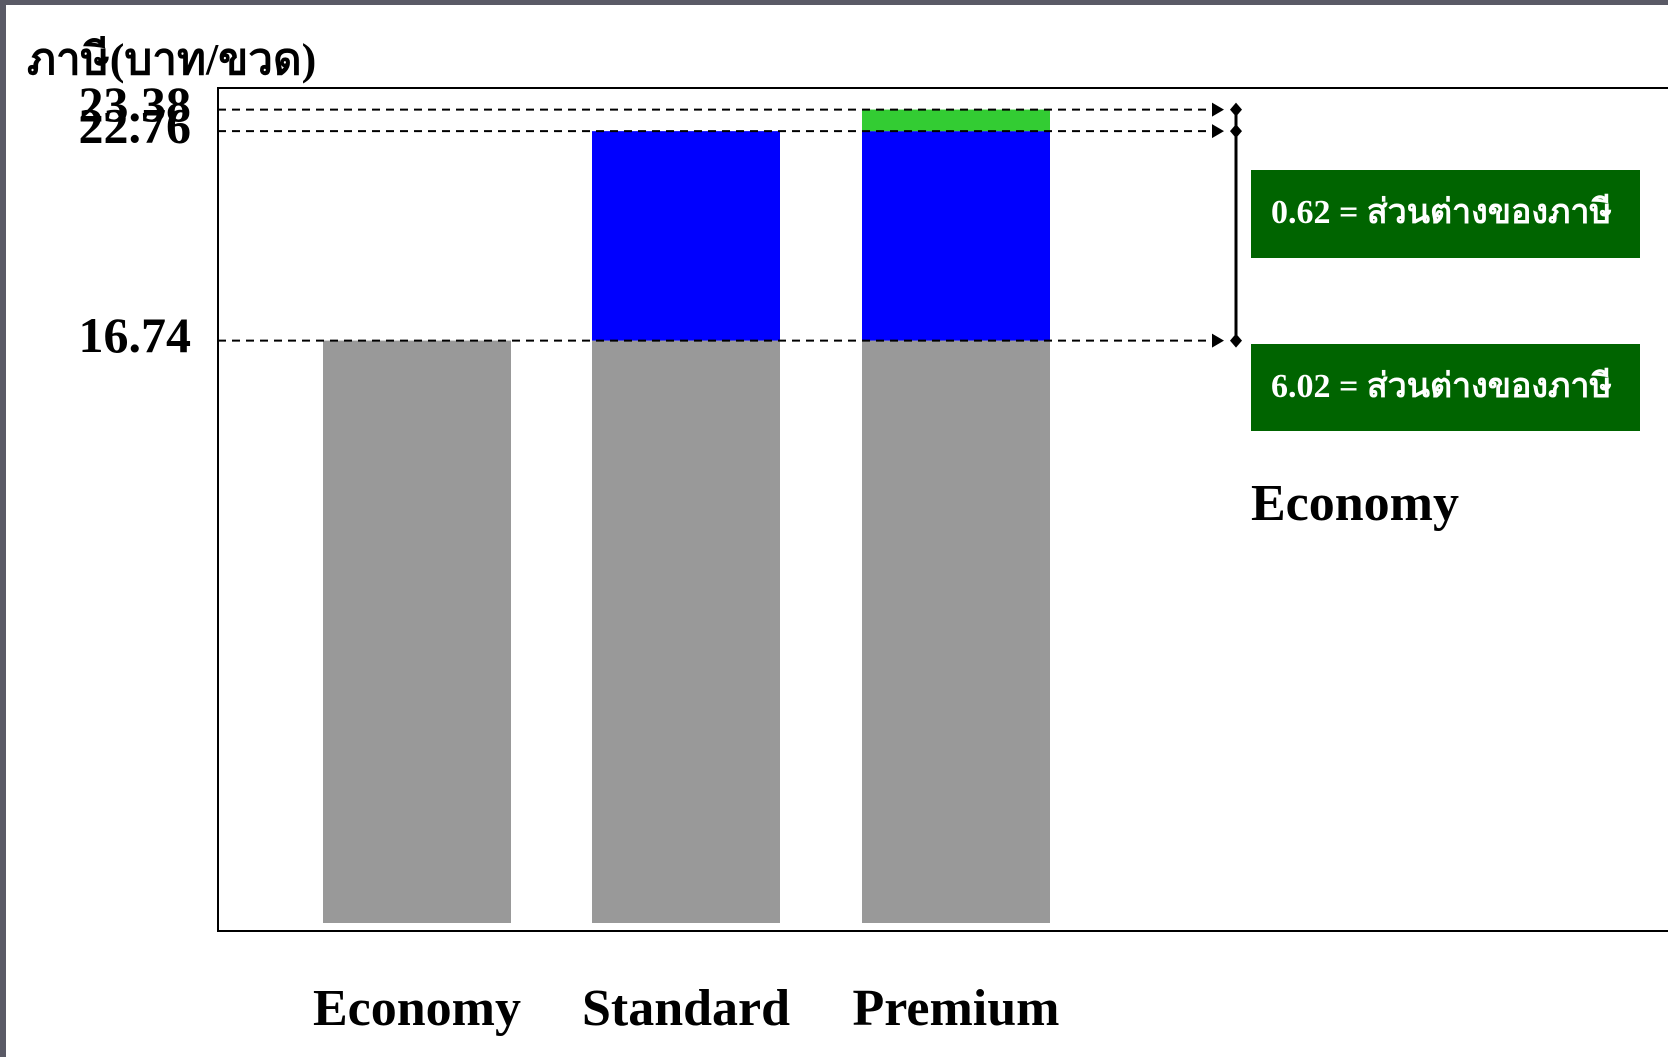 The width and height of the screenshot is (1668, 1057). Describe the element at coordinates (1355, 503) in the screenshot. I see `annotation: Economy` at that location.